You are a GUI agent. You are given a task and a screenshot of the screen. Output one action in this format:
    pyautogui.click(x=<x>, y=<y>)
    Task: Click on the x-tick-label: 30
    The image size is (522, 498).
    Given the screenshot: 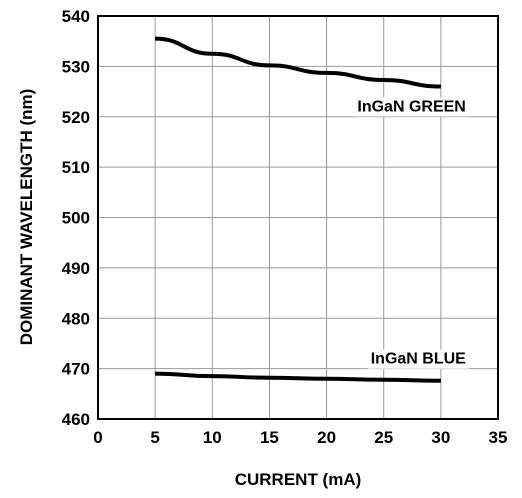 What is the action you would take?
    pyautogui.click(x=440, y=437)
    